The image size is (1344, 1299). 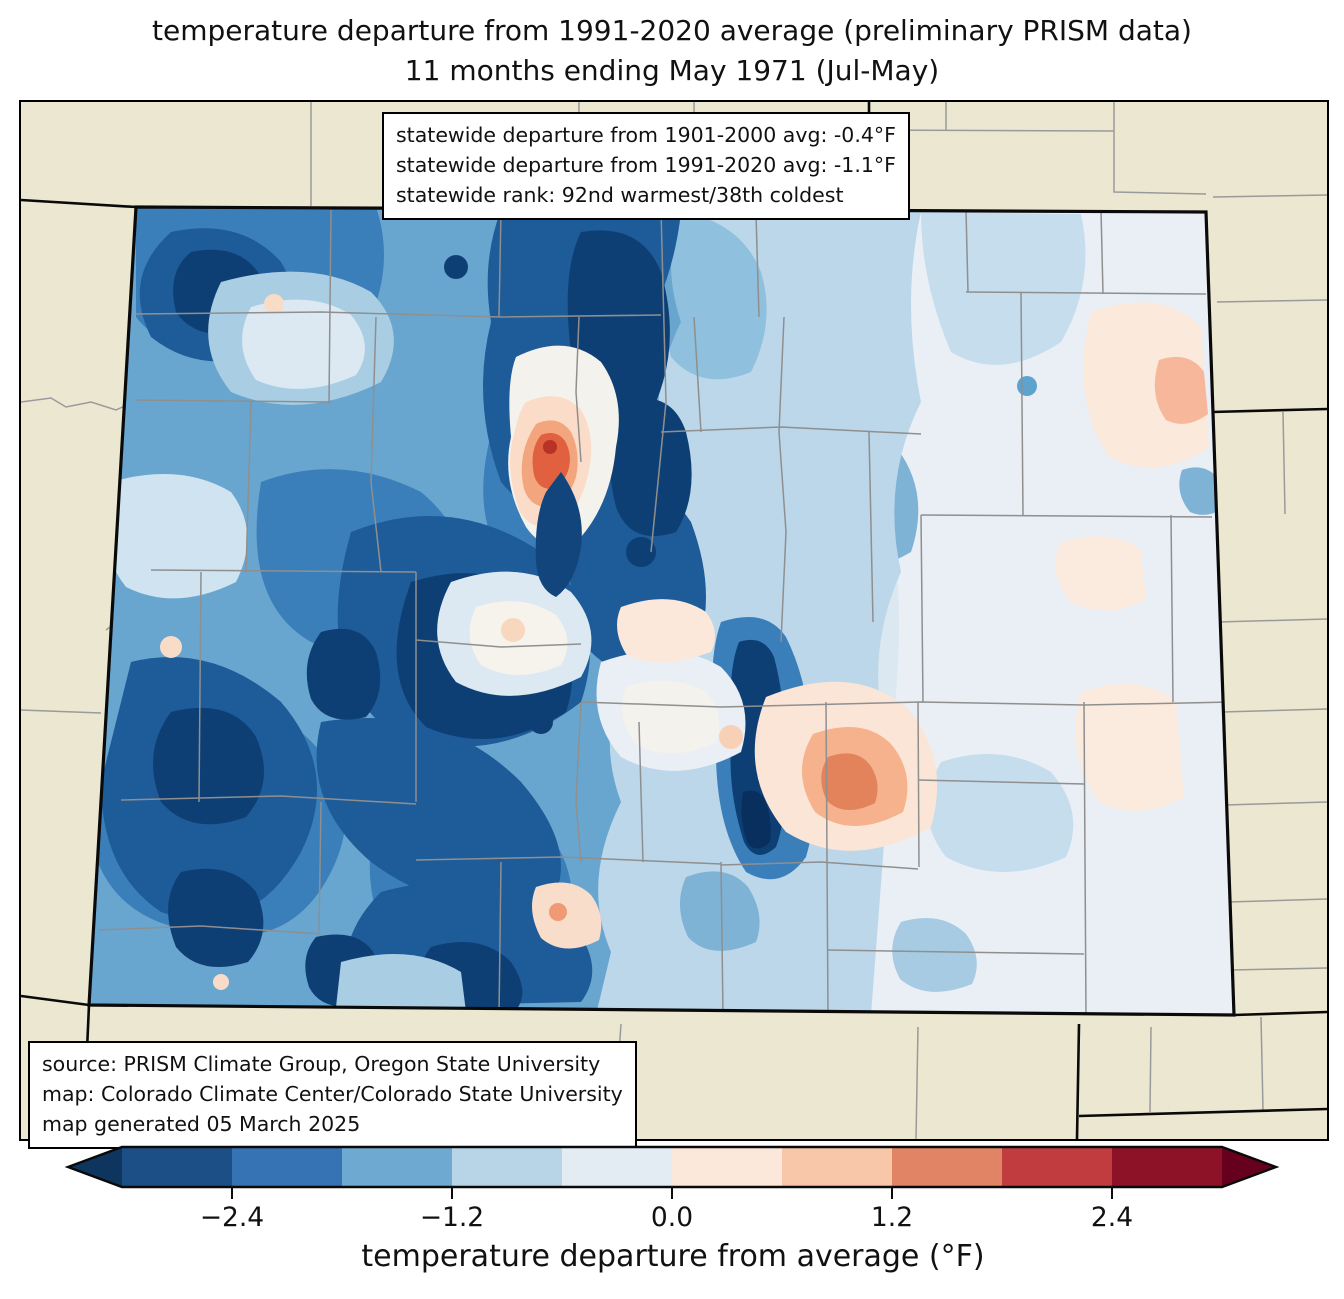 What do you see at coordinates (672, 1193) in the screenshot?
I see `colorbar-tick-marks` at bounding box center [672, 1193].